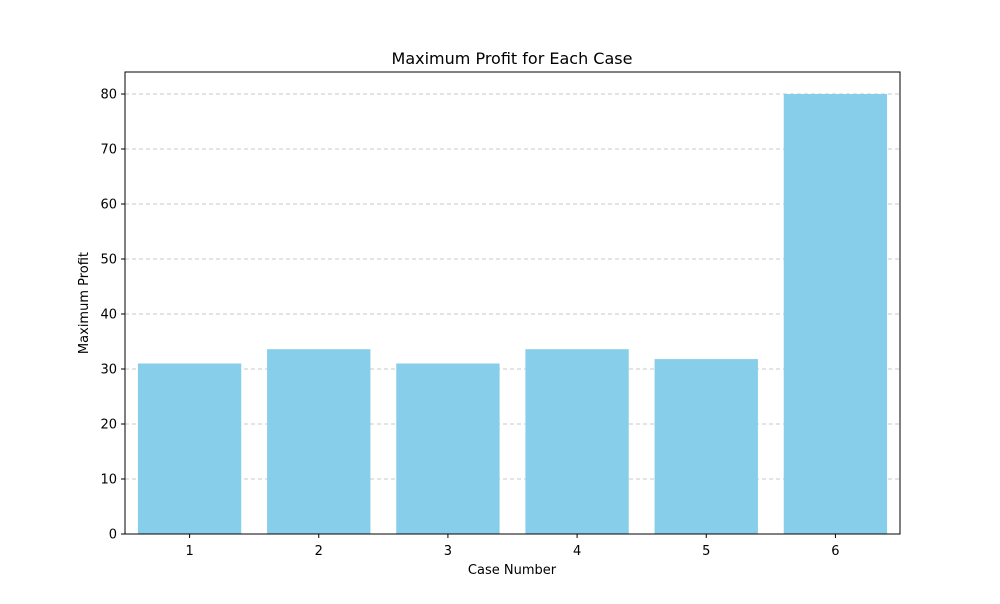 This screenshot has height=604, width=1000. What do you see at coordinates (706, 551) in the screenshot?
I see `x-tick-label: 5` at bounding box center [706, 551].